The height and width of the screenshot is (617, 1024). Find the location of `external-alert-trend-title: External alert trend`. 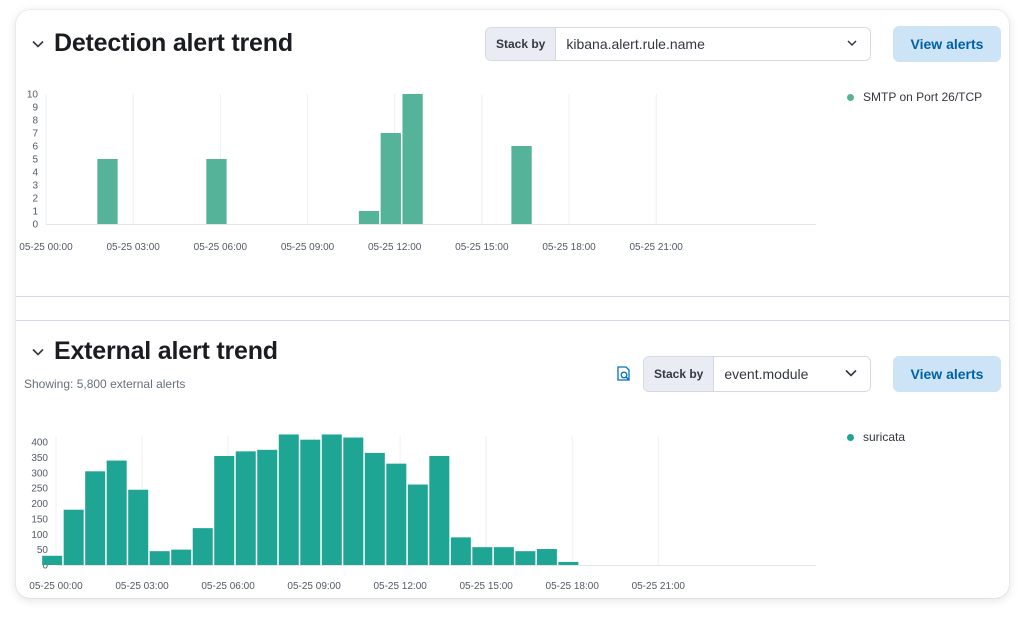

external-alert-trend-title: External alert trend is located at coordinates (166, 351).